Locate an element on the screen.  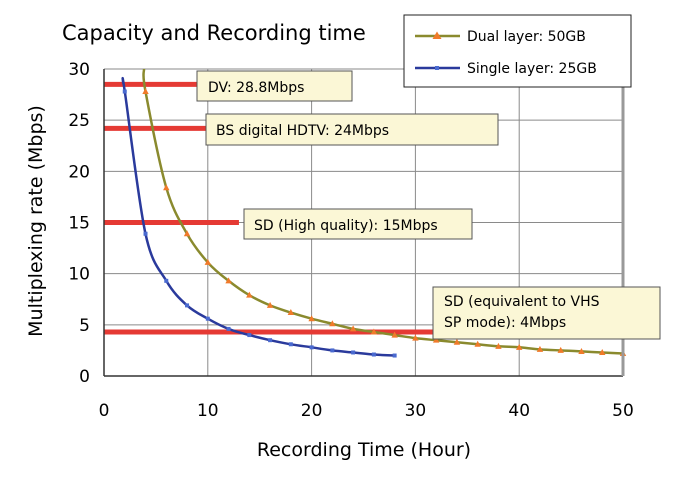
x-axis-label: Recording Time (Hour) is located at coordinates (364, 450).